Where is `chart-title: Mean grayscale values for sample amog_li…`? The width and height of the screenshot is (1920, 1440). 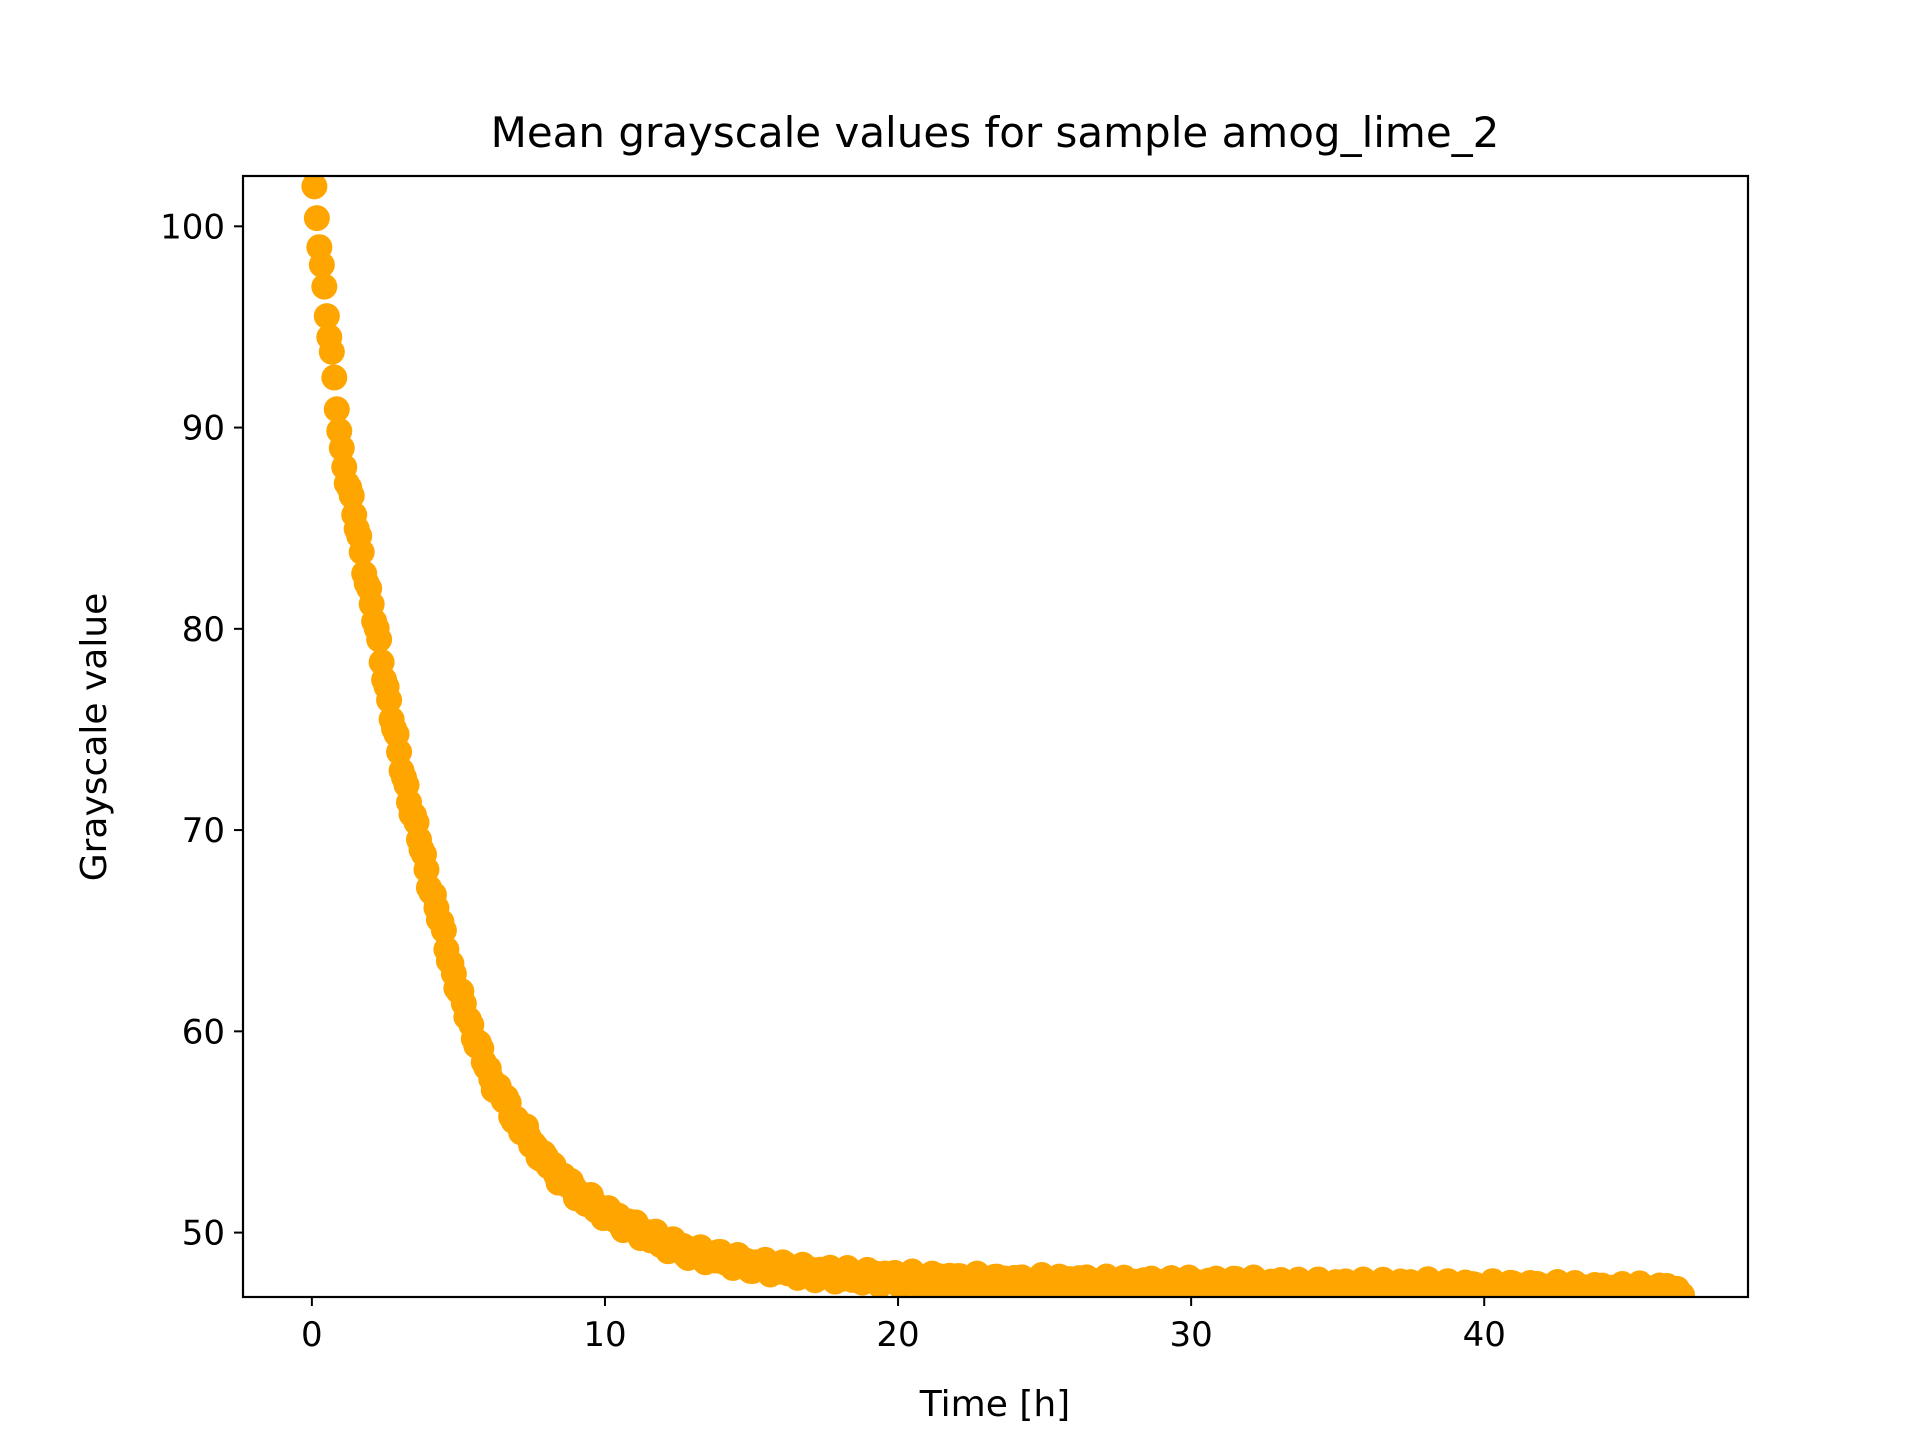 chart-title: Mean grayscale values for sample amog_li… is located at coordinates (995, 132).